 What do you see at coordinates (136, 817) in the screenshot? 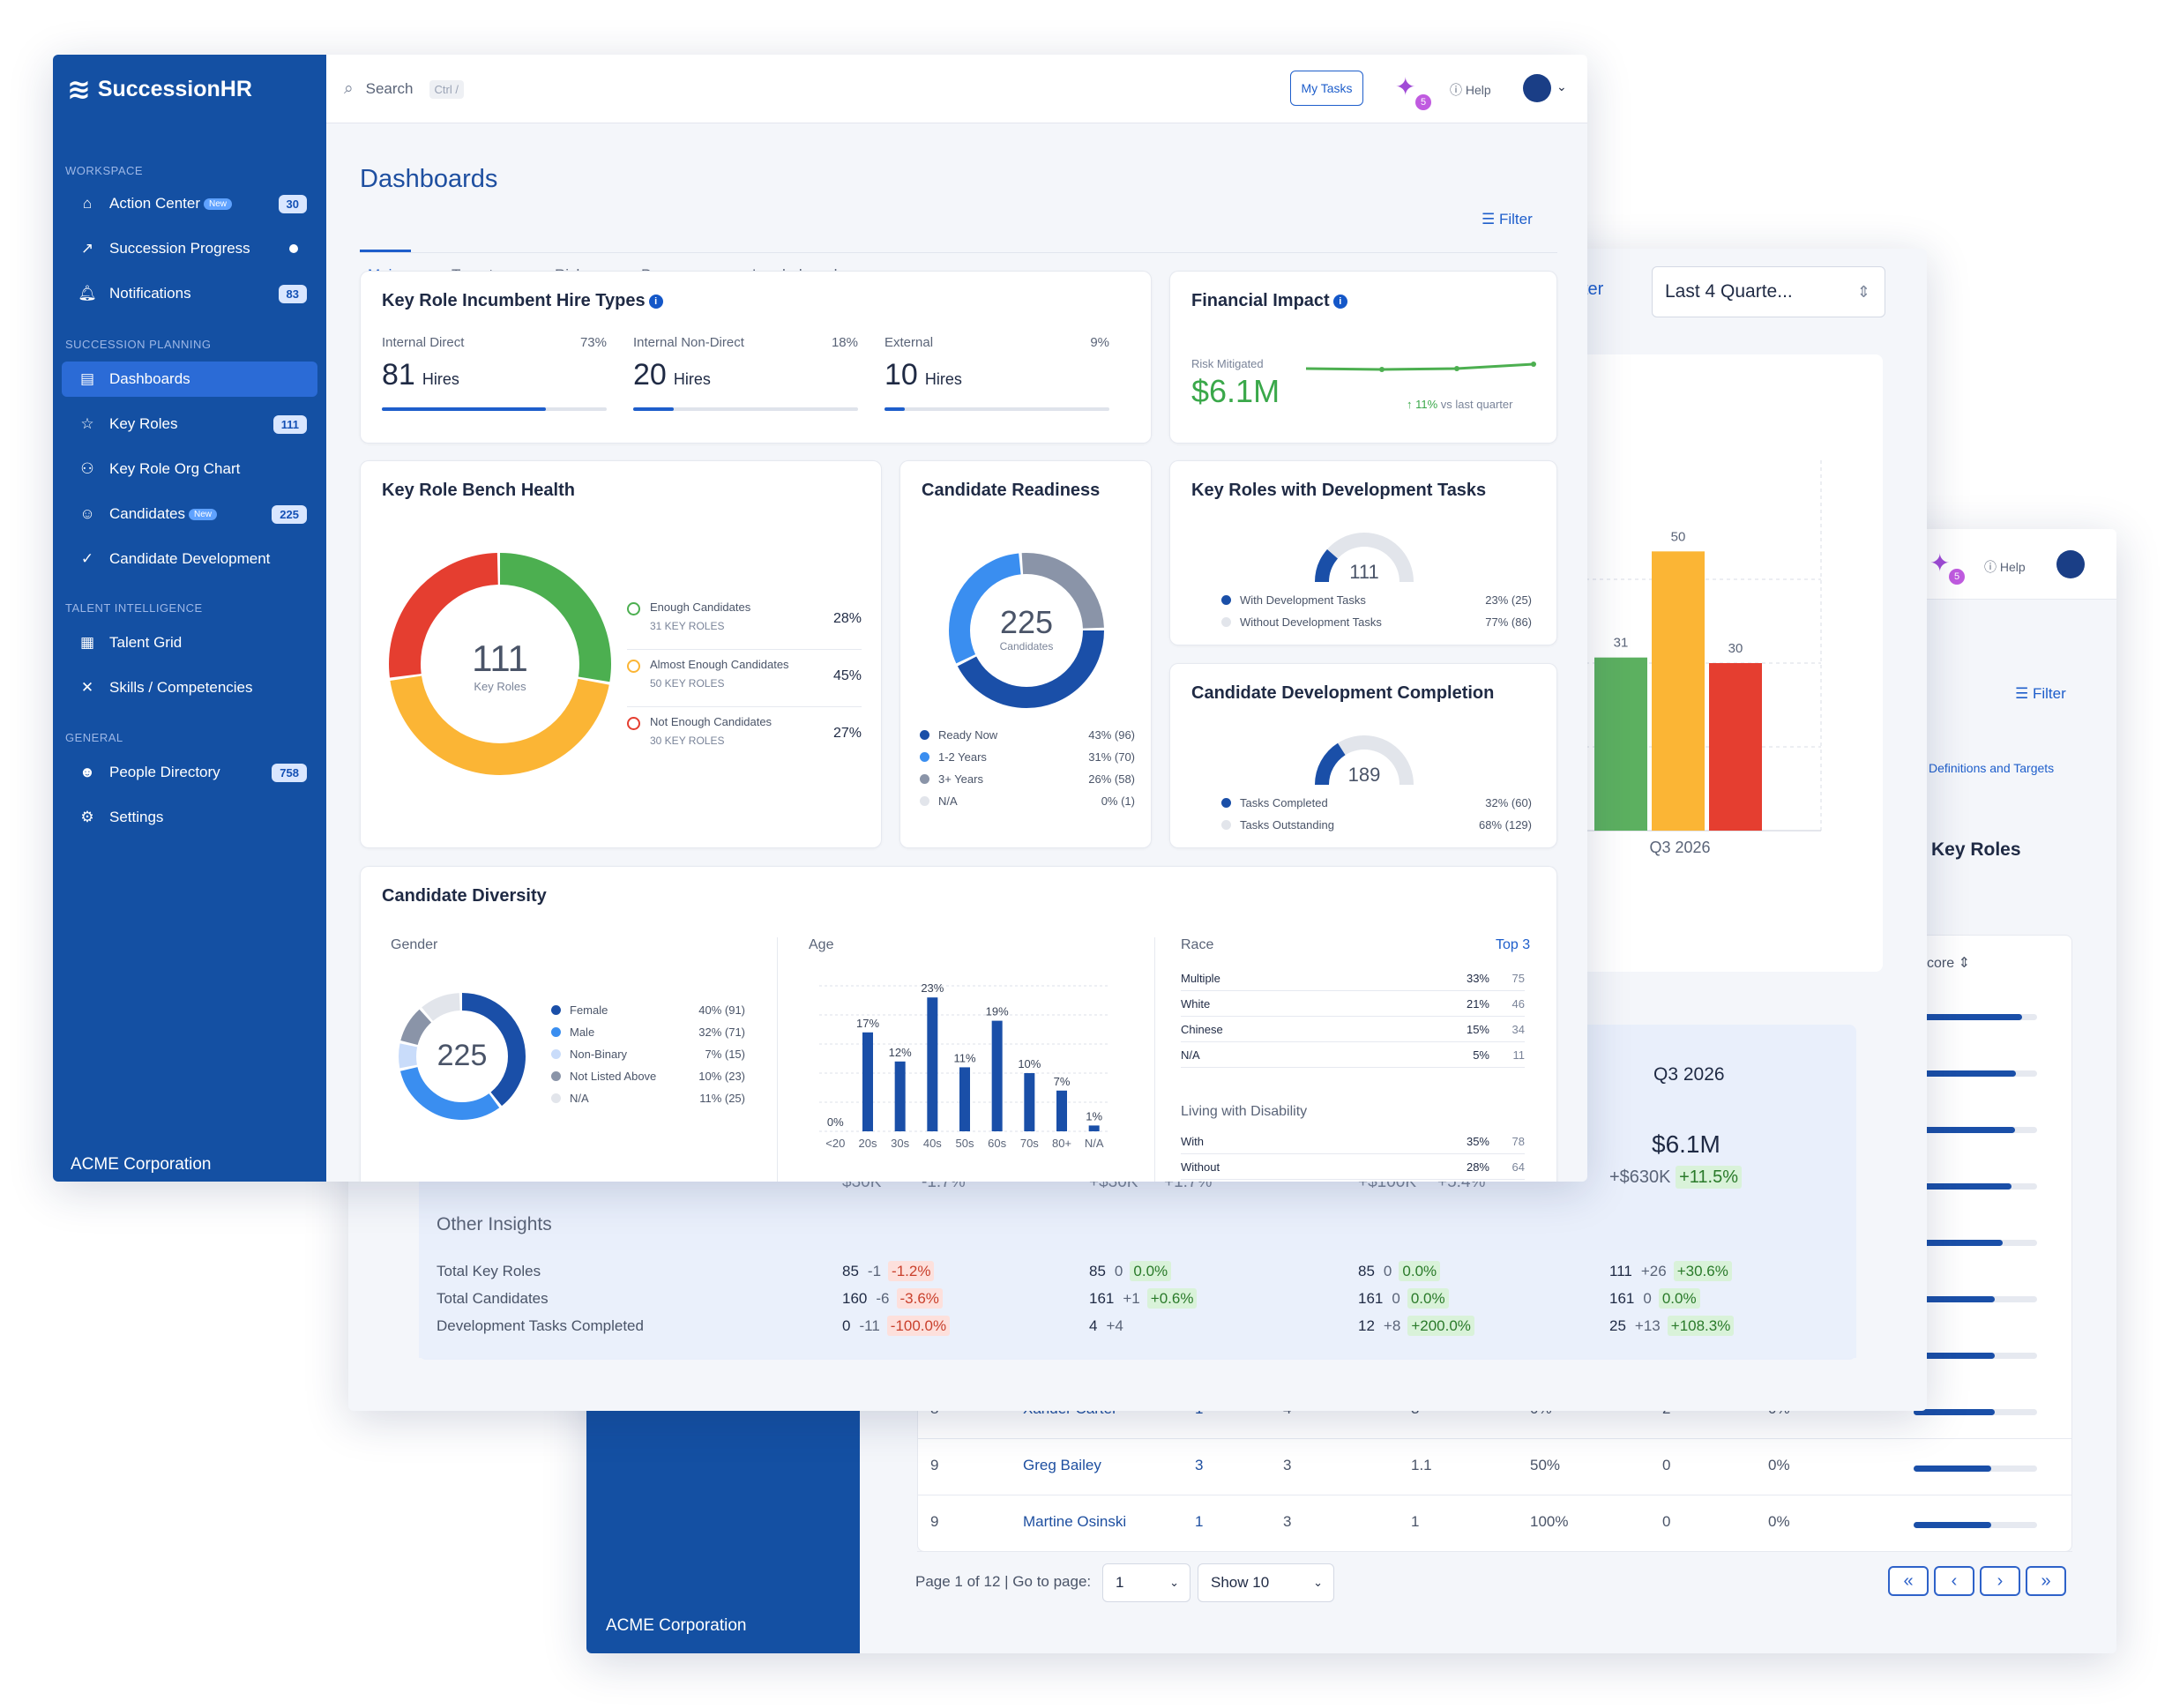
I see `sidebar-item-label: Settings` at bounding box center [136, 817].